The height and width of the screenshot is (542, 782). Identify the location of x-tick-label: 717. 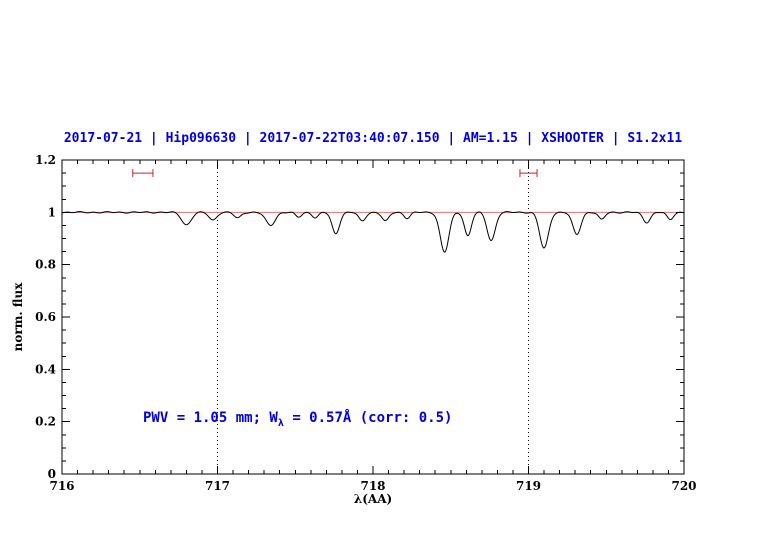
(217, 486).